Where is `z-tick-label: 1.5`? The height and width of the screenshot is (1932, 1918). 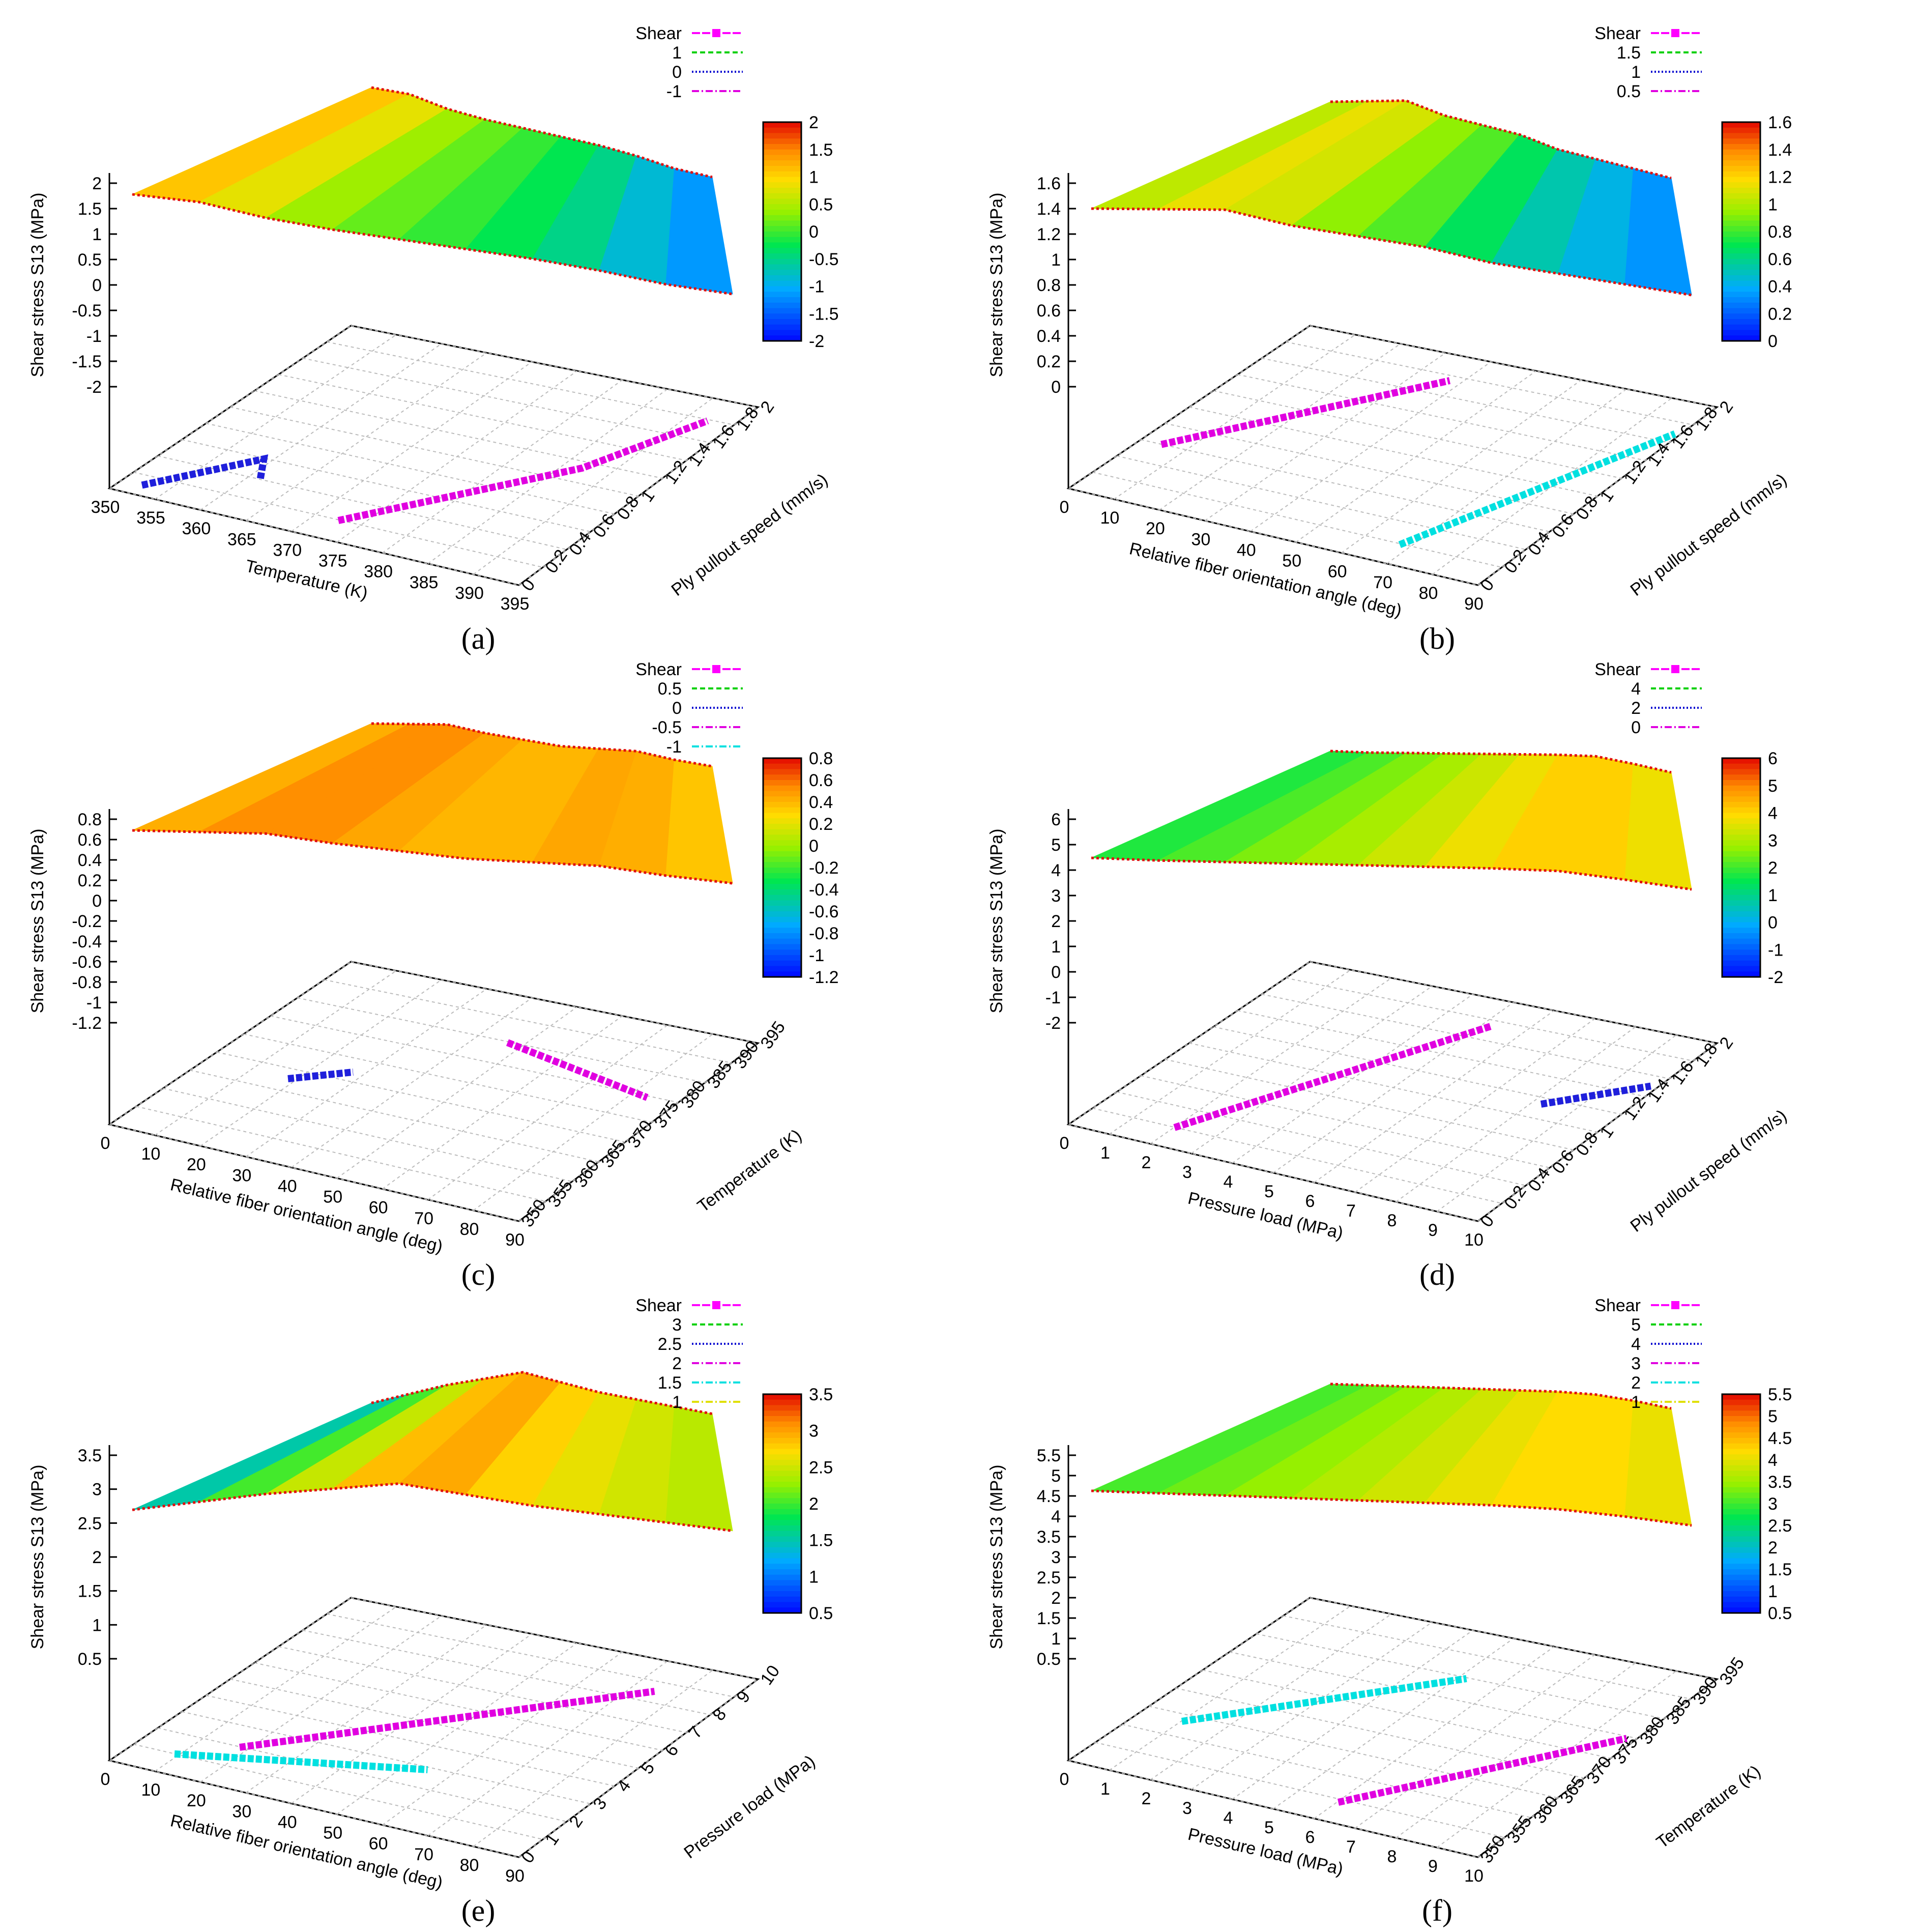
z-tick-label: 1.5 is located at coordinates (90, 209).